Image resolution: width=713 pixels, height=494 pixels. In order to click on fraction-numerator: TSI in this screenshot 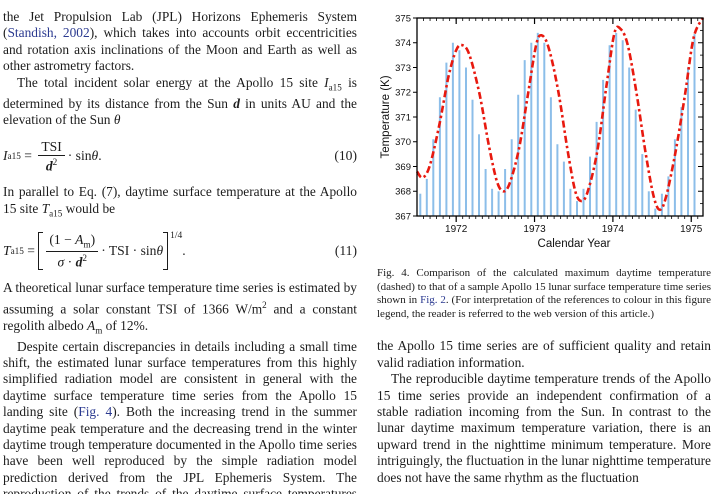, I will do `click(51, 146)`.